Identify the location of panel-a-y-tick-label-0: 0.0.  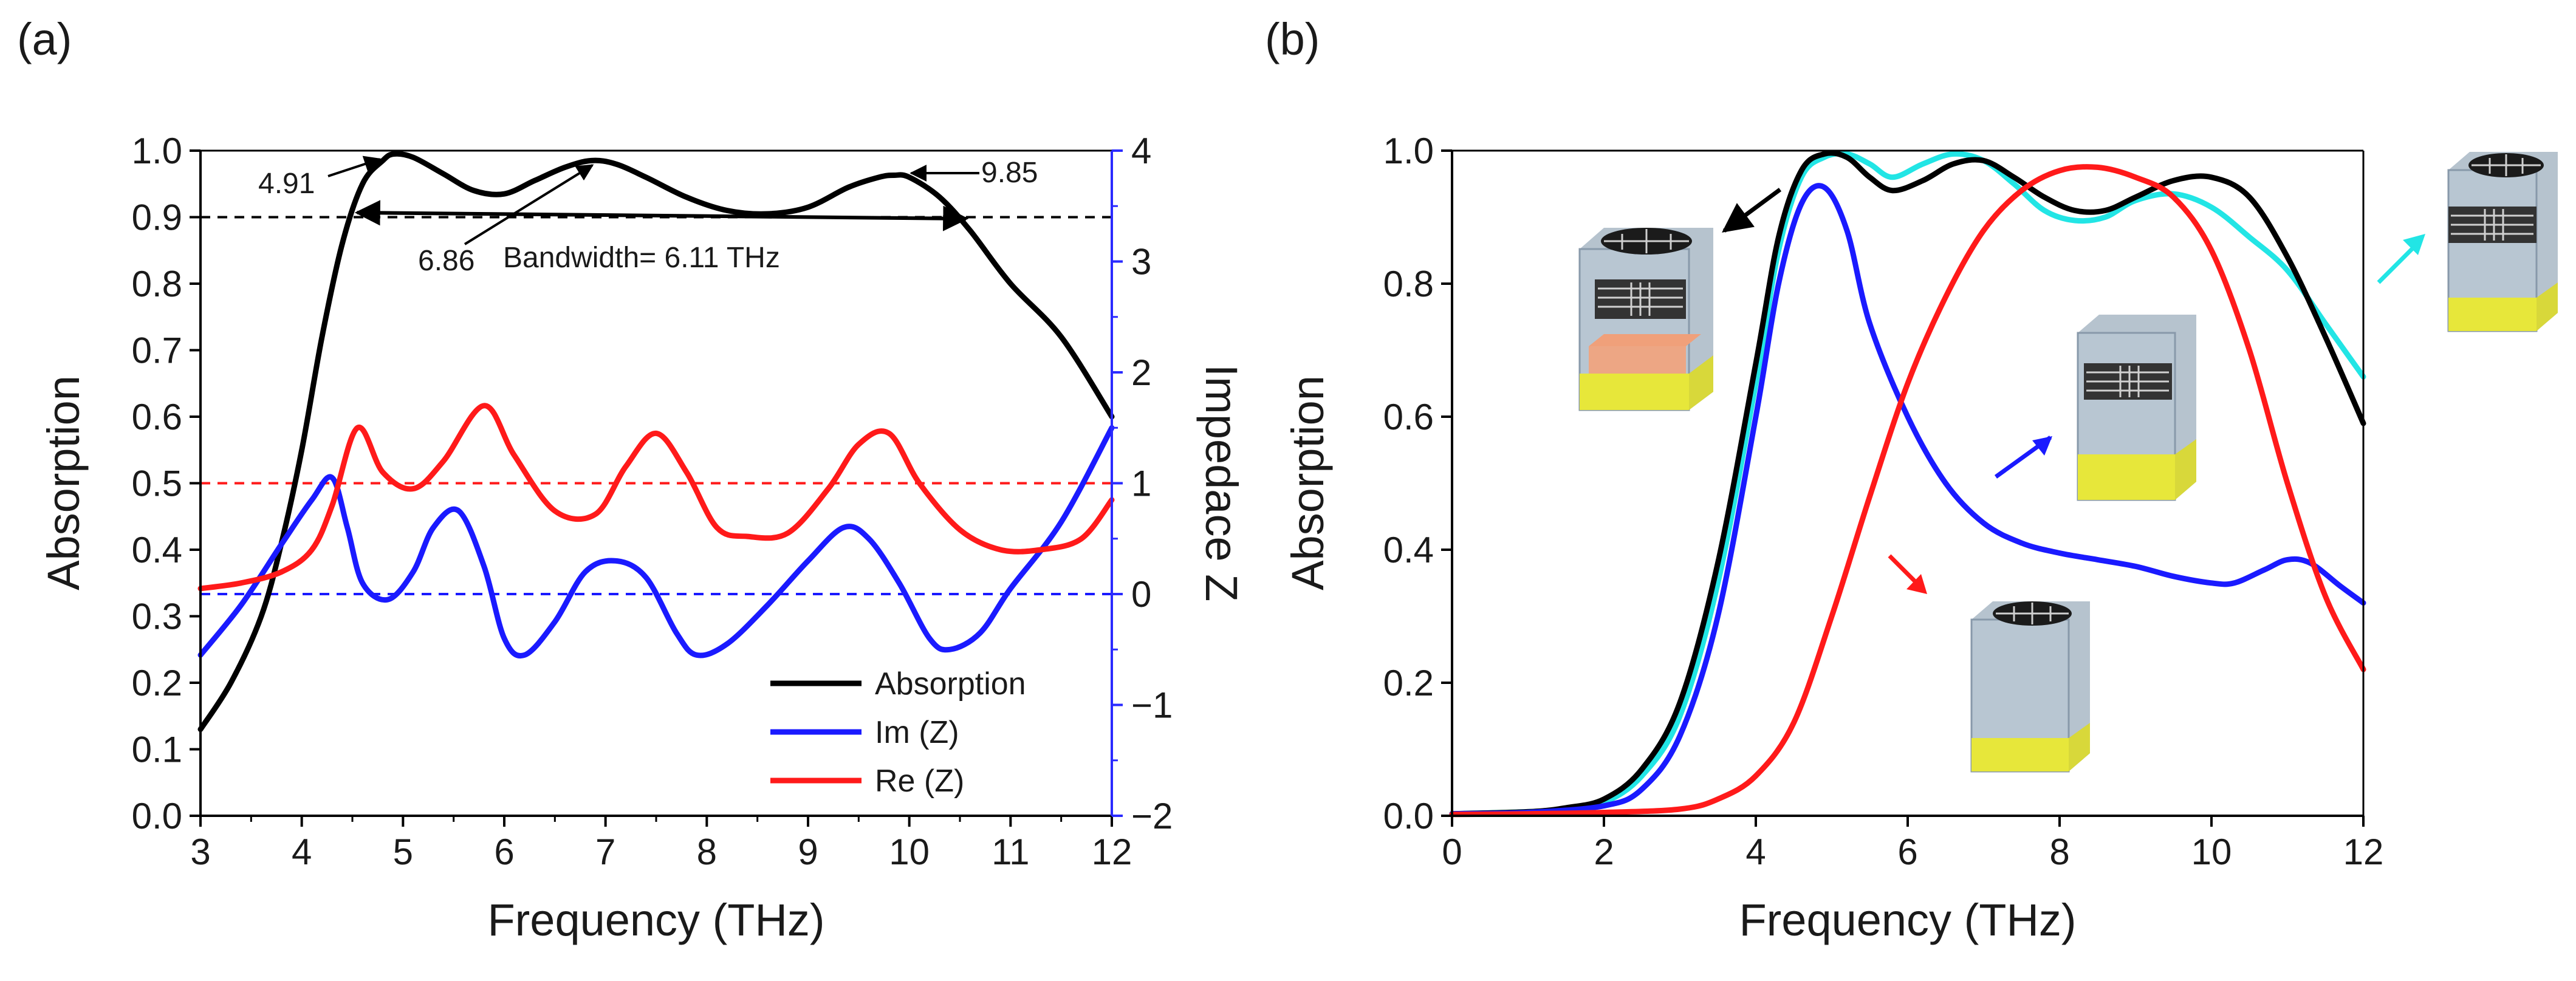
(157, 816).